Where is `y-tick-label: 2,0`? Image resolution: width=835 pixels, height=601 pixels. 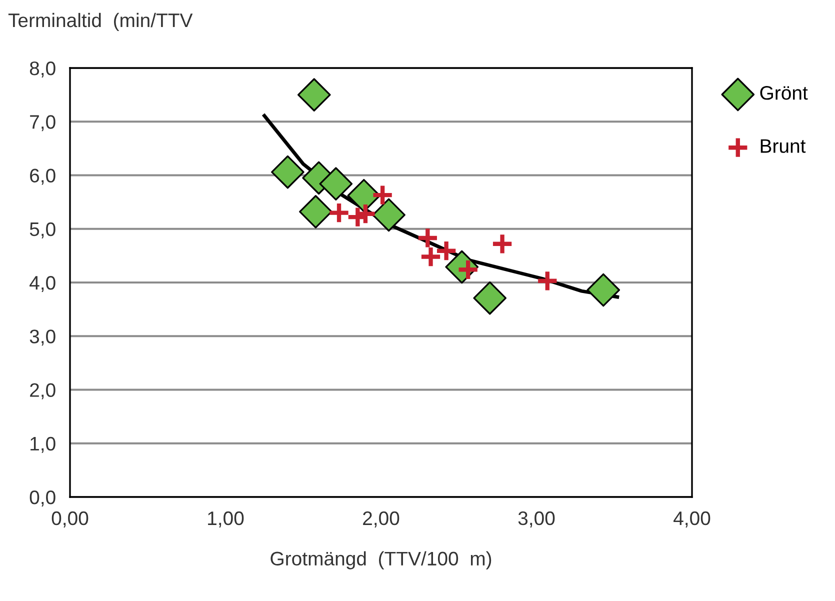
y-tick-label: 2,0 is located at coordinates (43, 391).